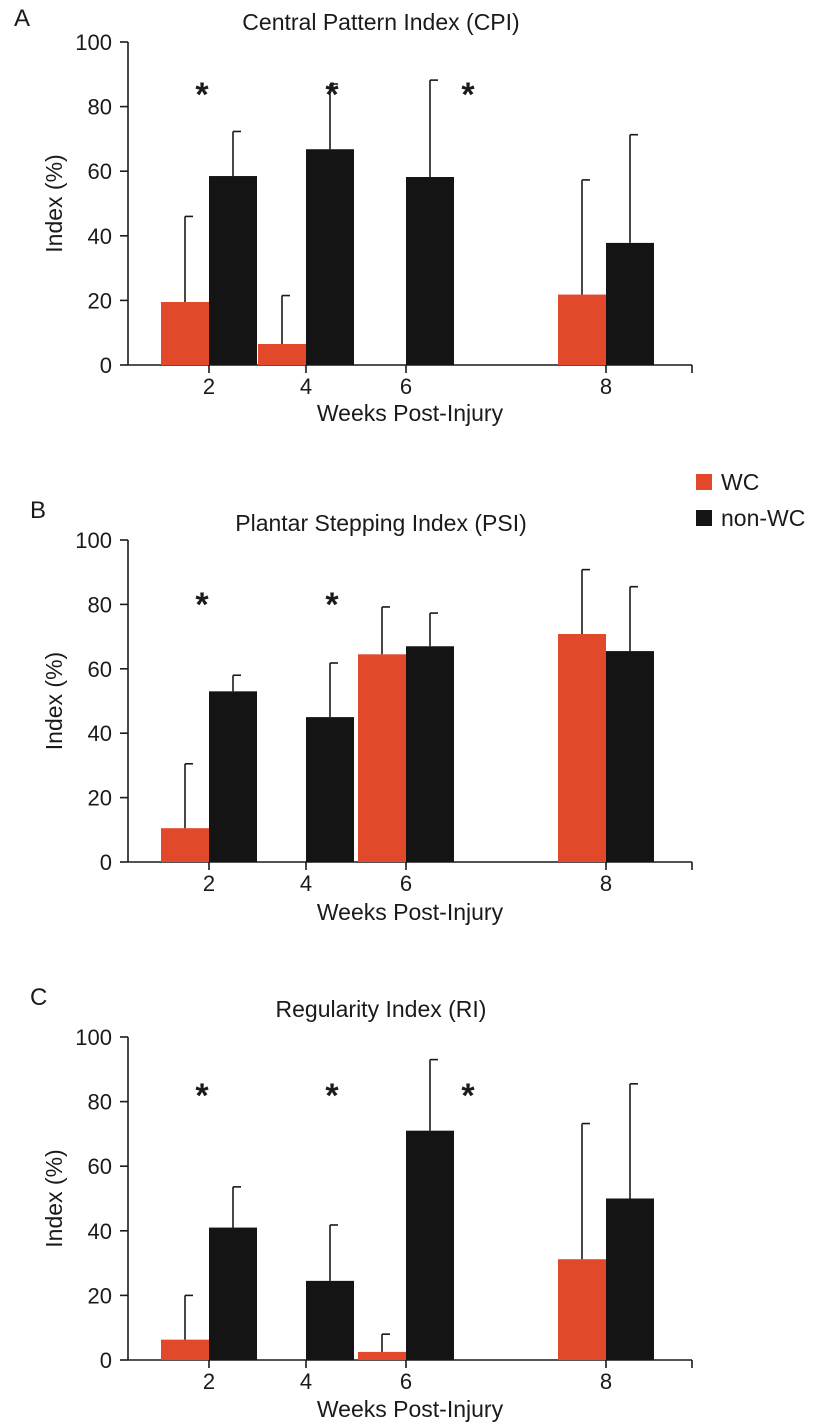 The image size is (816, 1425). What do you see at coordinates (38, 510) in the screenshot?
I see `panel-letter: B` at bounding box center [38, 510].